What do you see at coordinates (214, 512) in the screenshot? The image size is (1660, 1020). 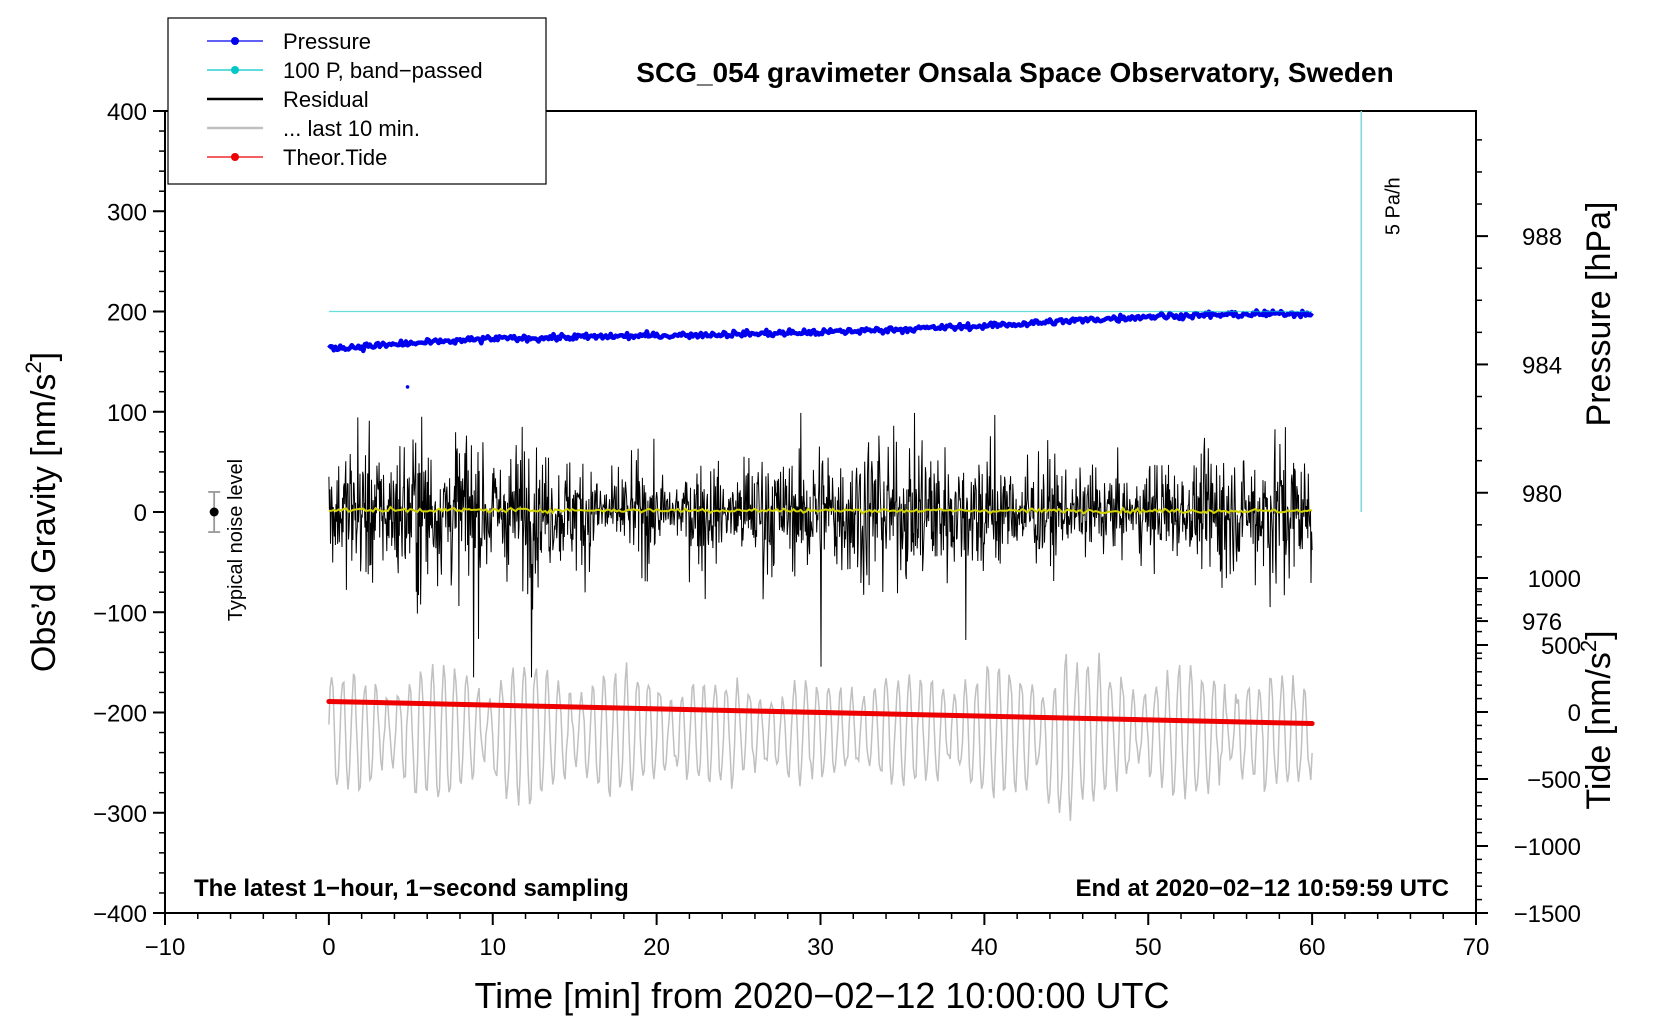 I see `noise-point` at bounding box center [214, 512].